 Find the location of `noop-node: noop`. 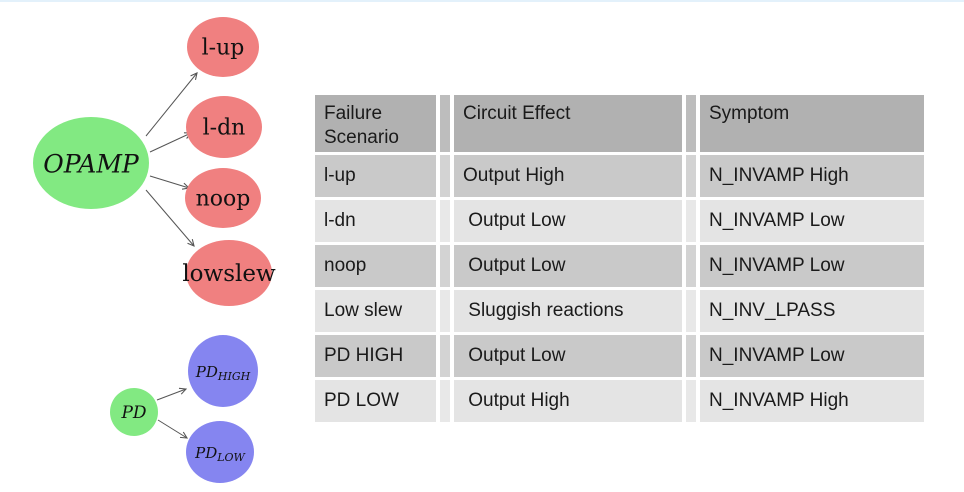

noop-node: noop is located at coordinates (223, 198).